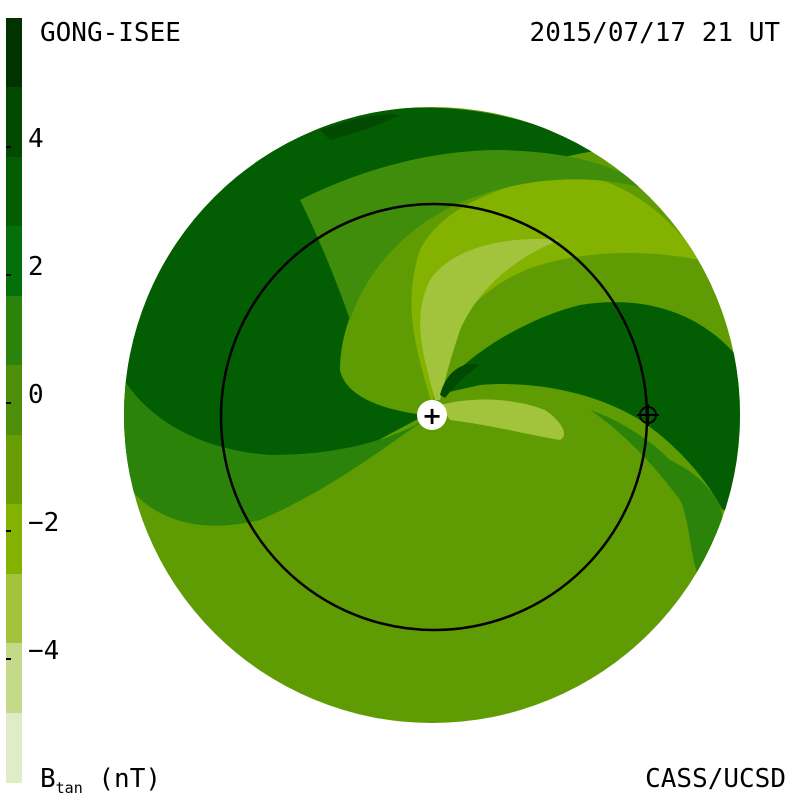  Describe the element at coordinates (490, 319) in the screenshot. I see `field-region-lighter` at that location.